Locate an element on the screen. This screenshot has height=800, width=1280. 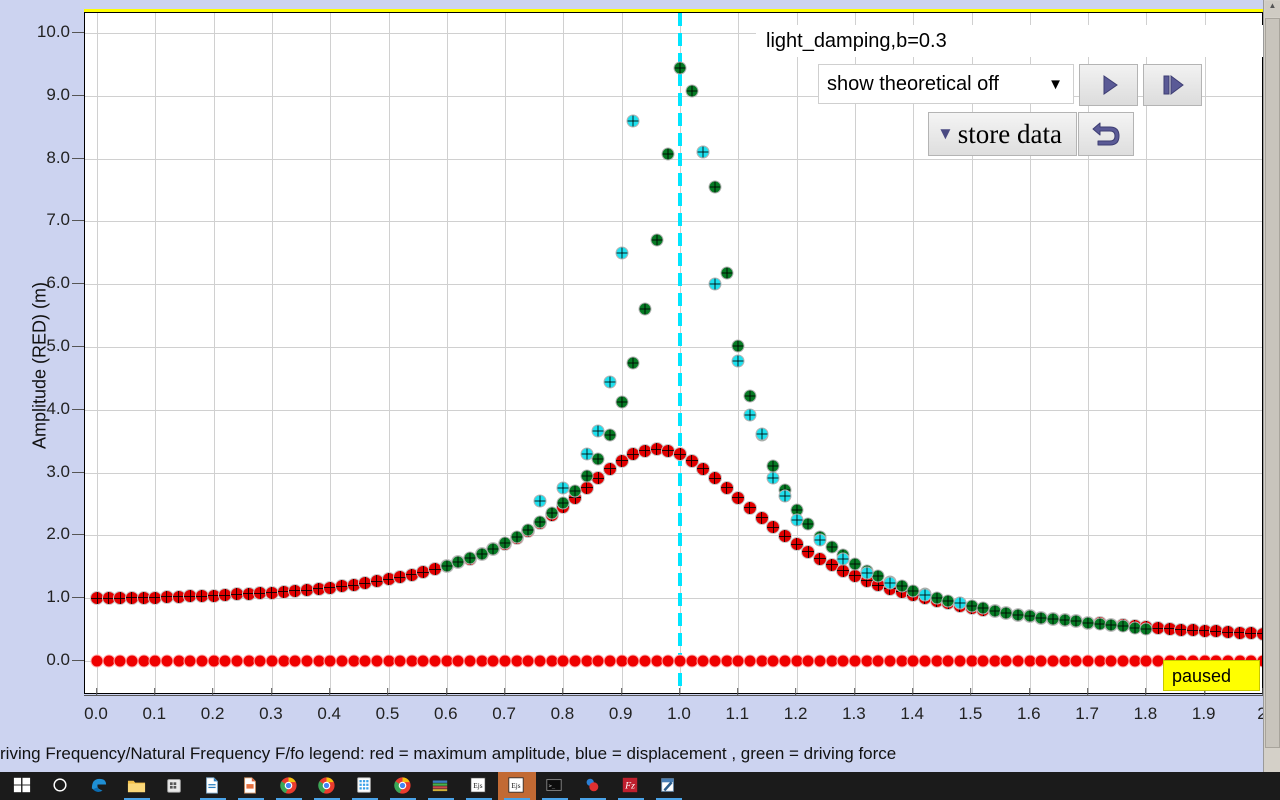
status-badge: paused is located at coordinates (1211, 675).